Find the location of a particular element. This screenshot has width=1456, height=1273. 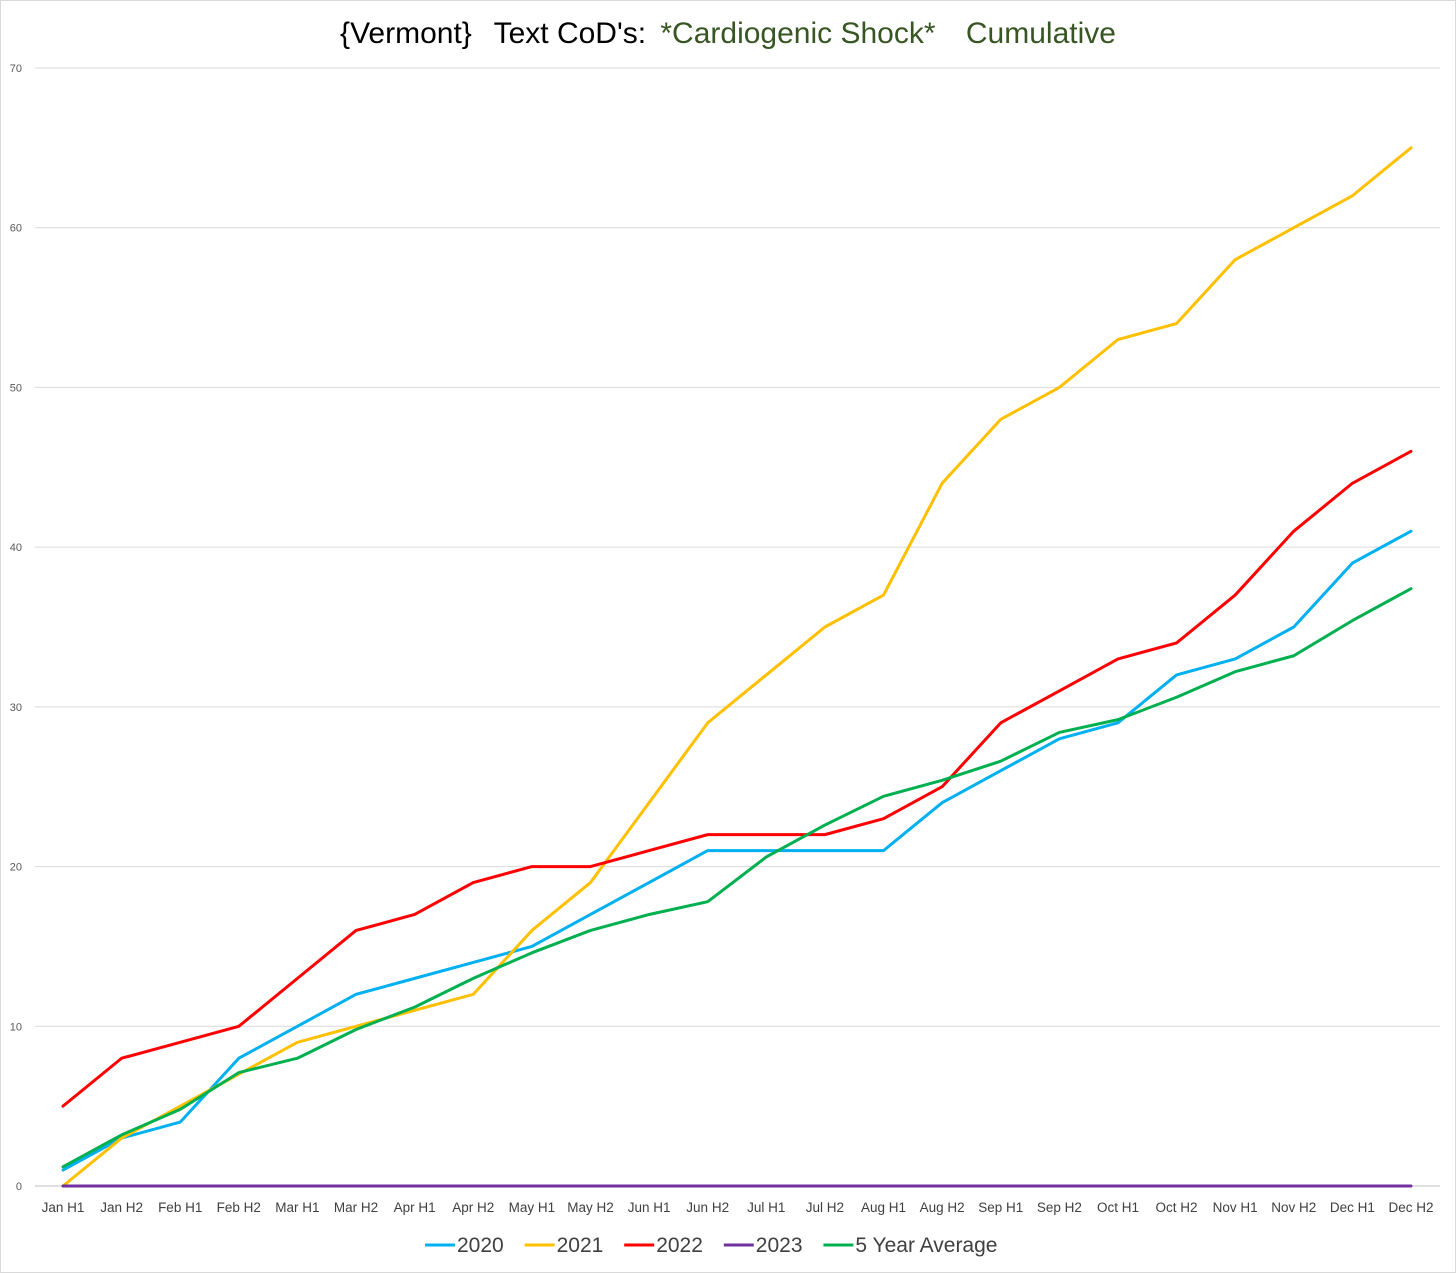

x-tick-label: Jun H2 is located at coordinates (707, 1207).